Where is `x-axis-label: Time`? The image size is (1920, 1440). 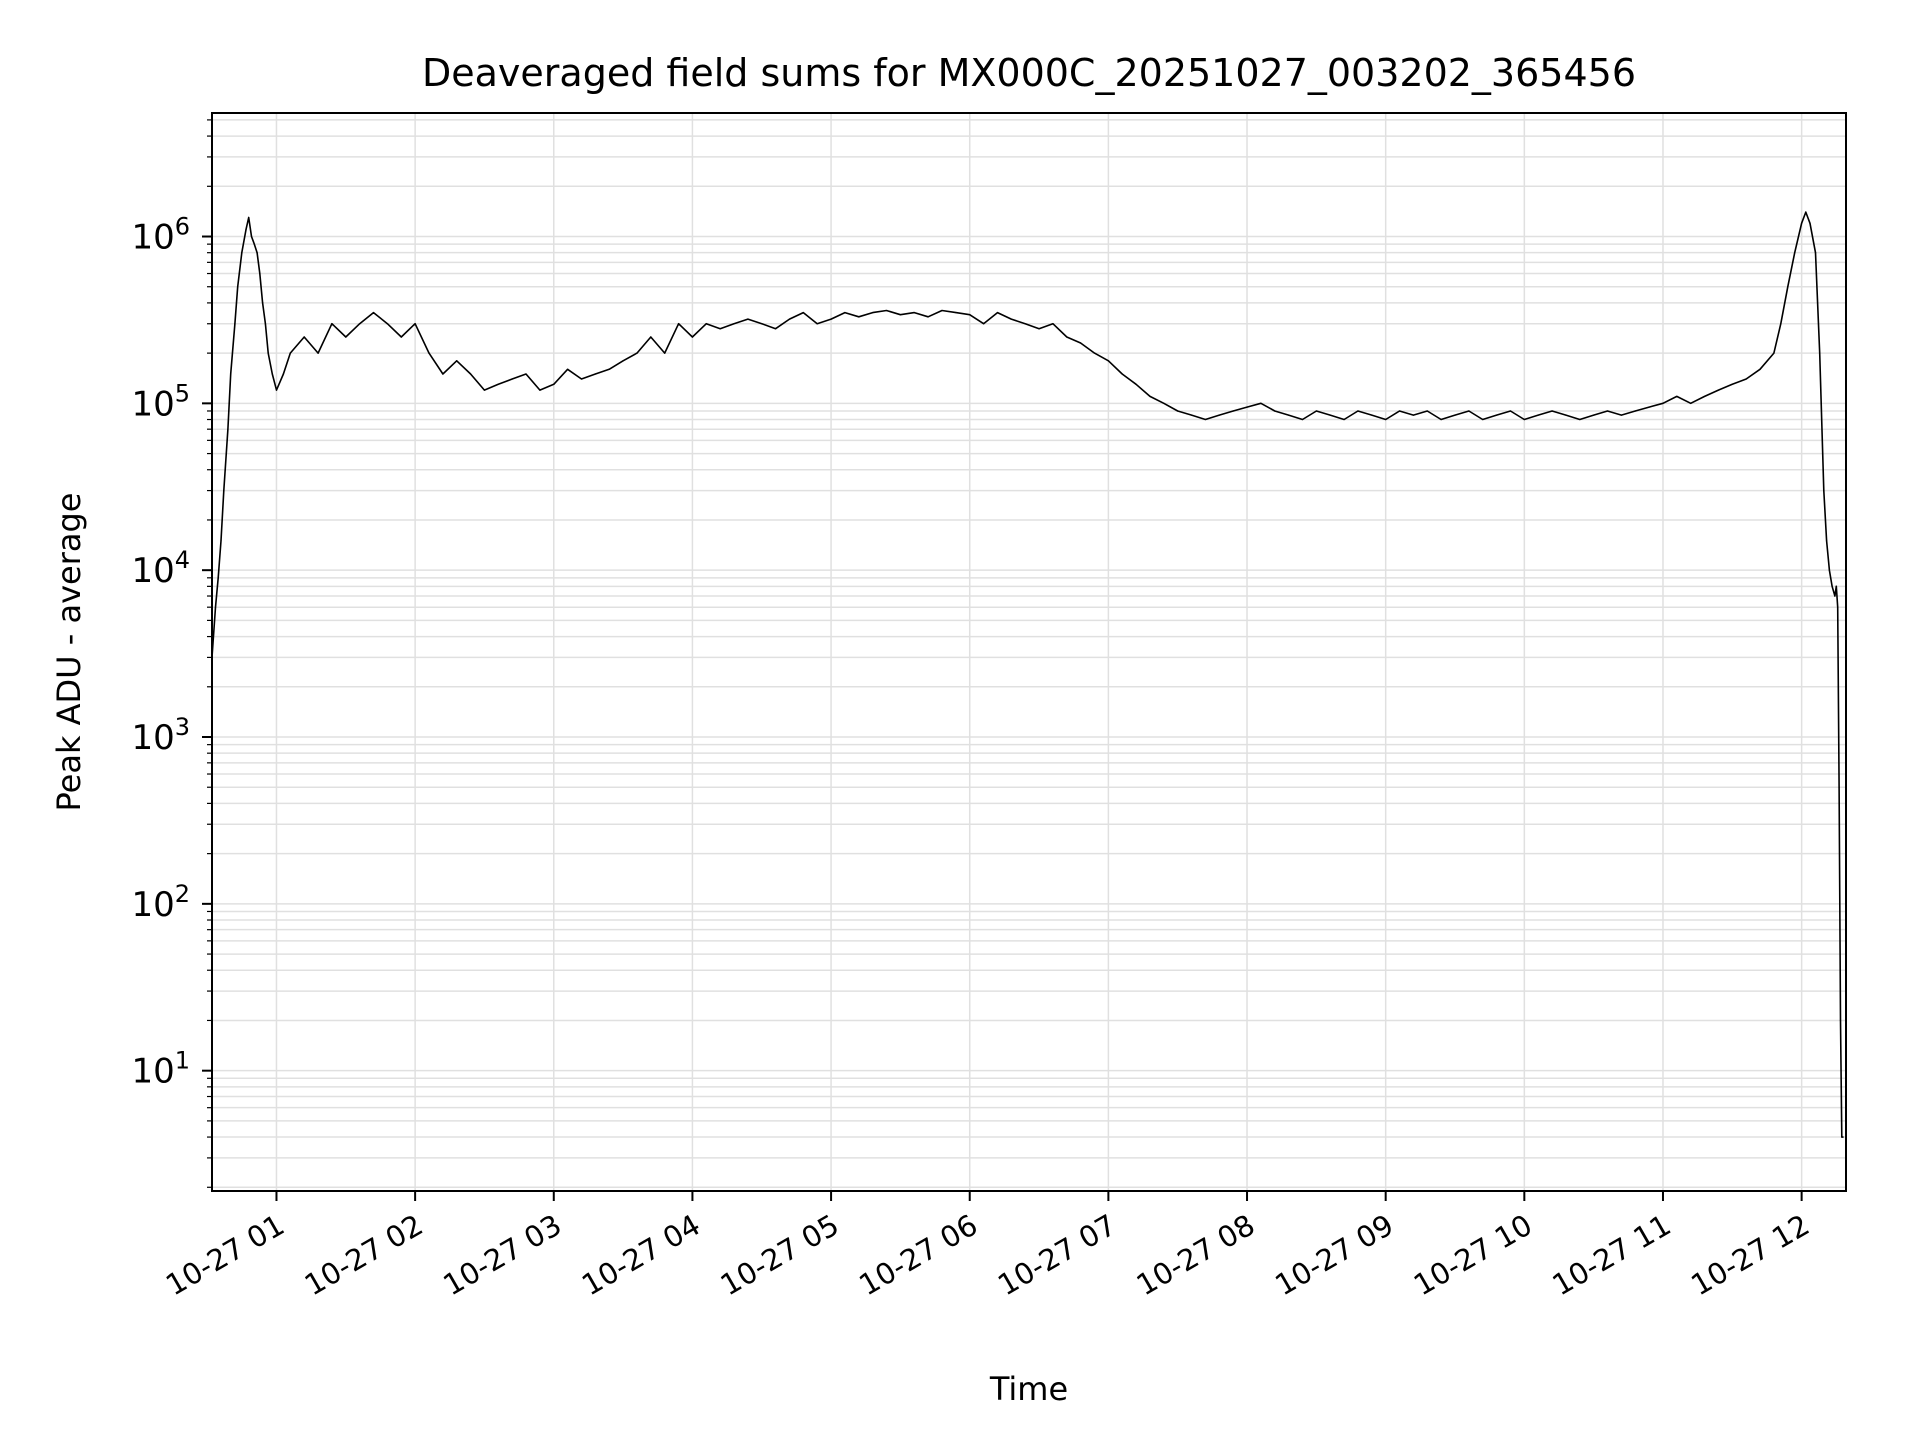
x-axis-label: Time is located at coordinates (1028, 1389).